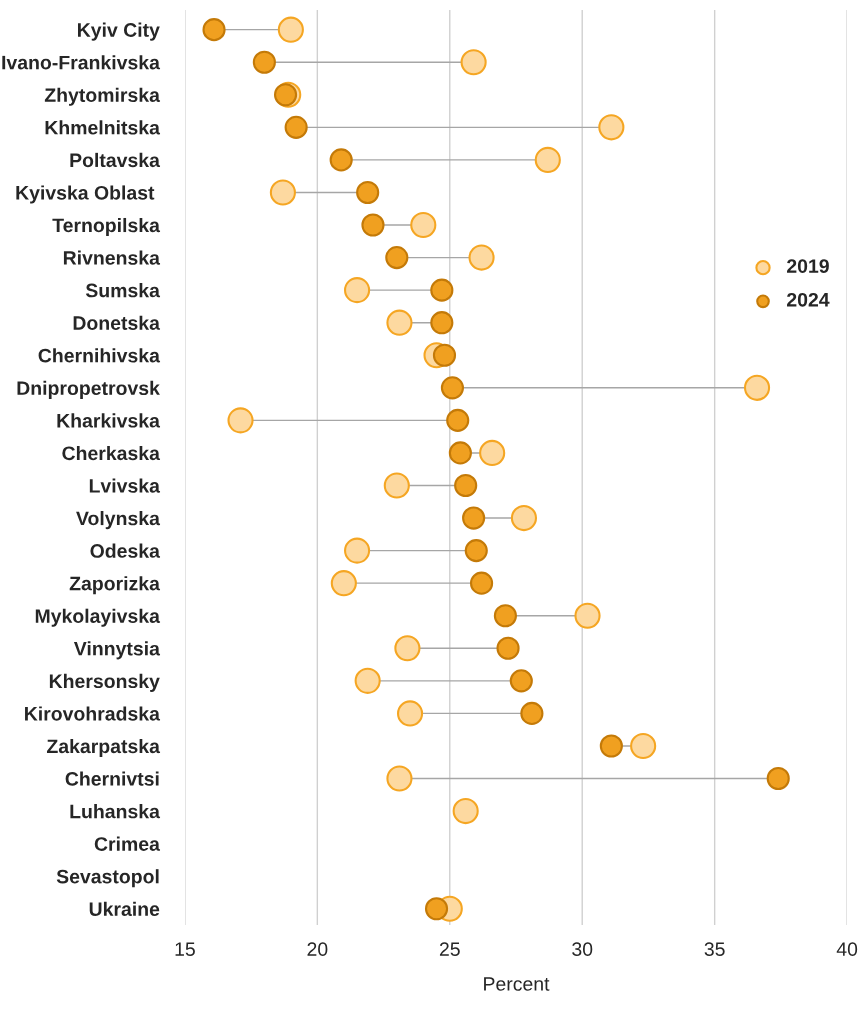 Image resolution: width=860 pixels, height=1011 pixels. I want to click on legend-label: 2019, so click(808, 266).